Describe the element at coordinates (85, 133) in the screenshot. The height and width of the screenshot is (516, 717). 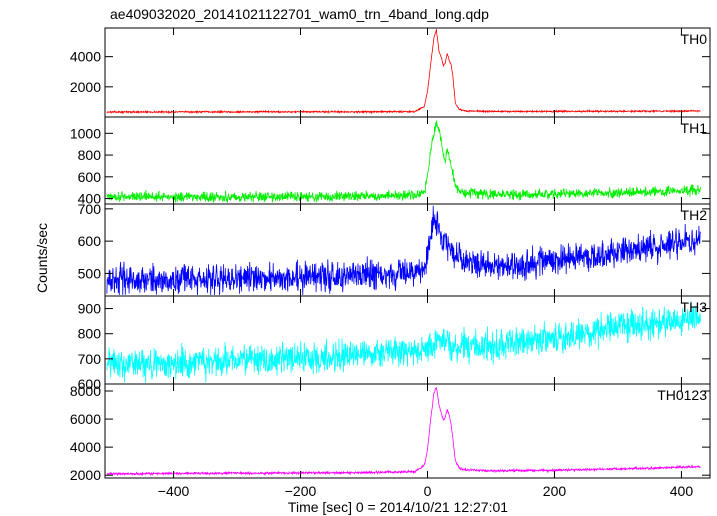
I see `y-tick-label: 1000` at that location.